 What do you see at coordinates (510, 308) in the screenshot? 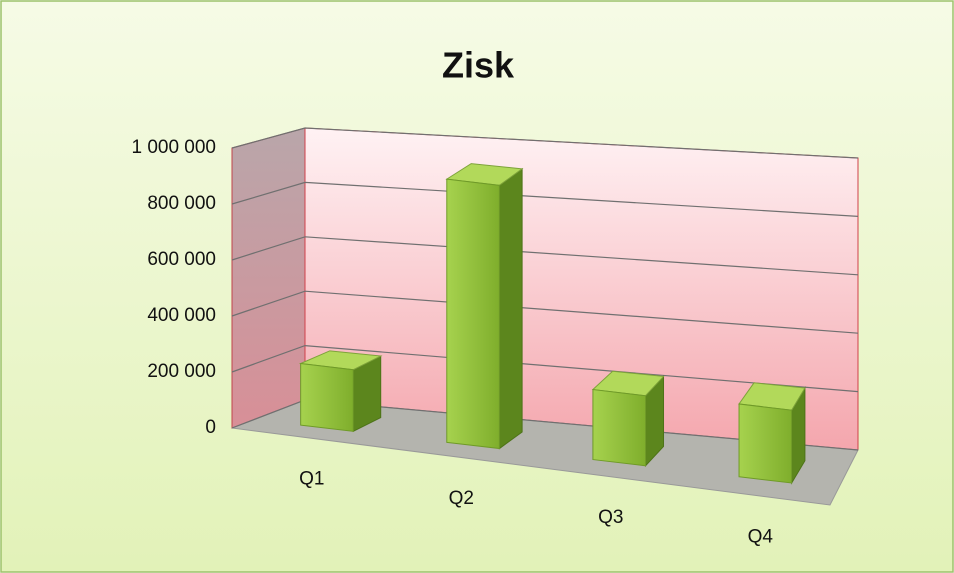
I see `bar-side` at bounding box center [510, 308].